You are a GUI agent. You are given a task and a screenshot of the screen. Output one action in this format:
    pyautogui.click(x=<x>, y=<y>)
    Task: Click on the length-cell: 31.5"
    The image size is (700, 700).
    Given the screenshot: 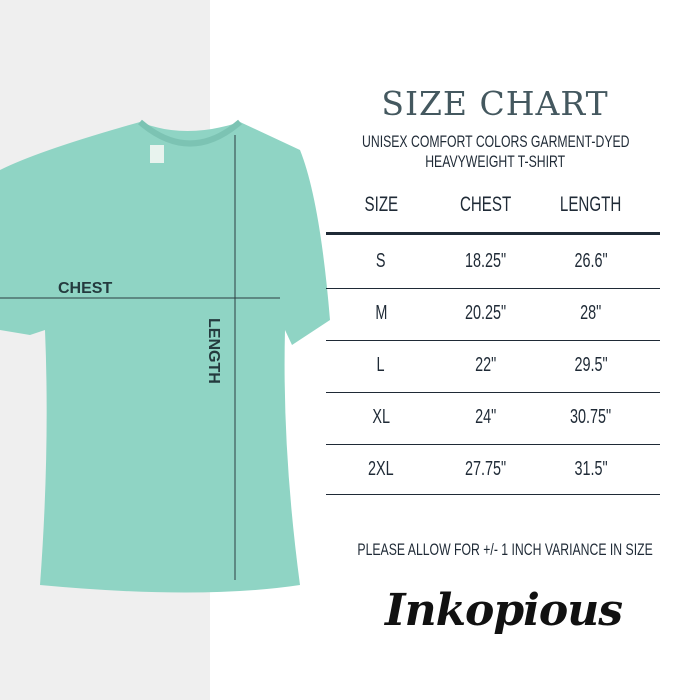 What is the action you would take?
    pyautogui.click(x=591, y=469)
    